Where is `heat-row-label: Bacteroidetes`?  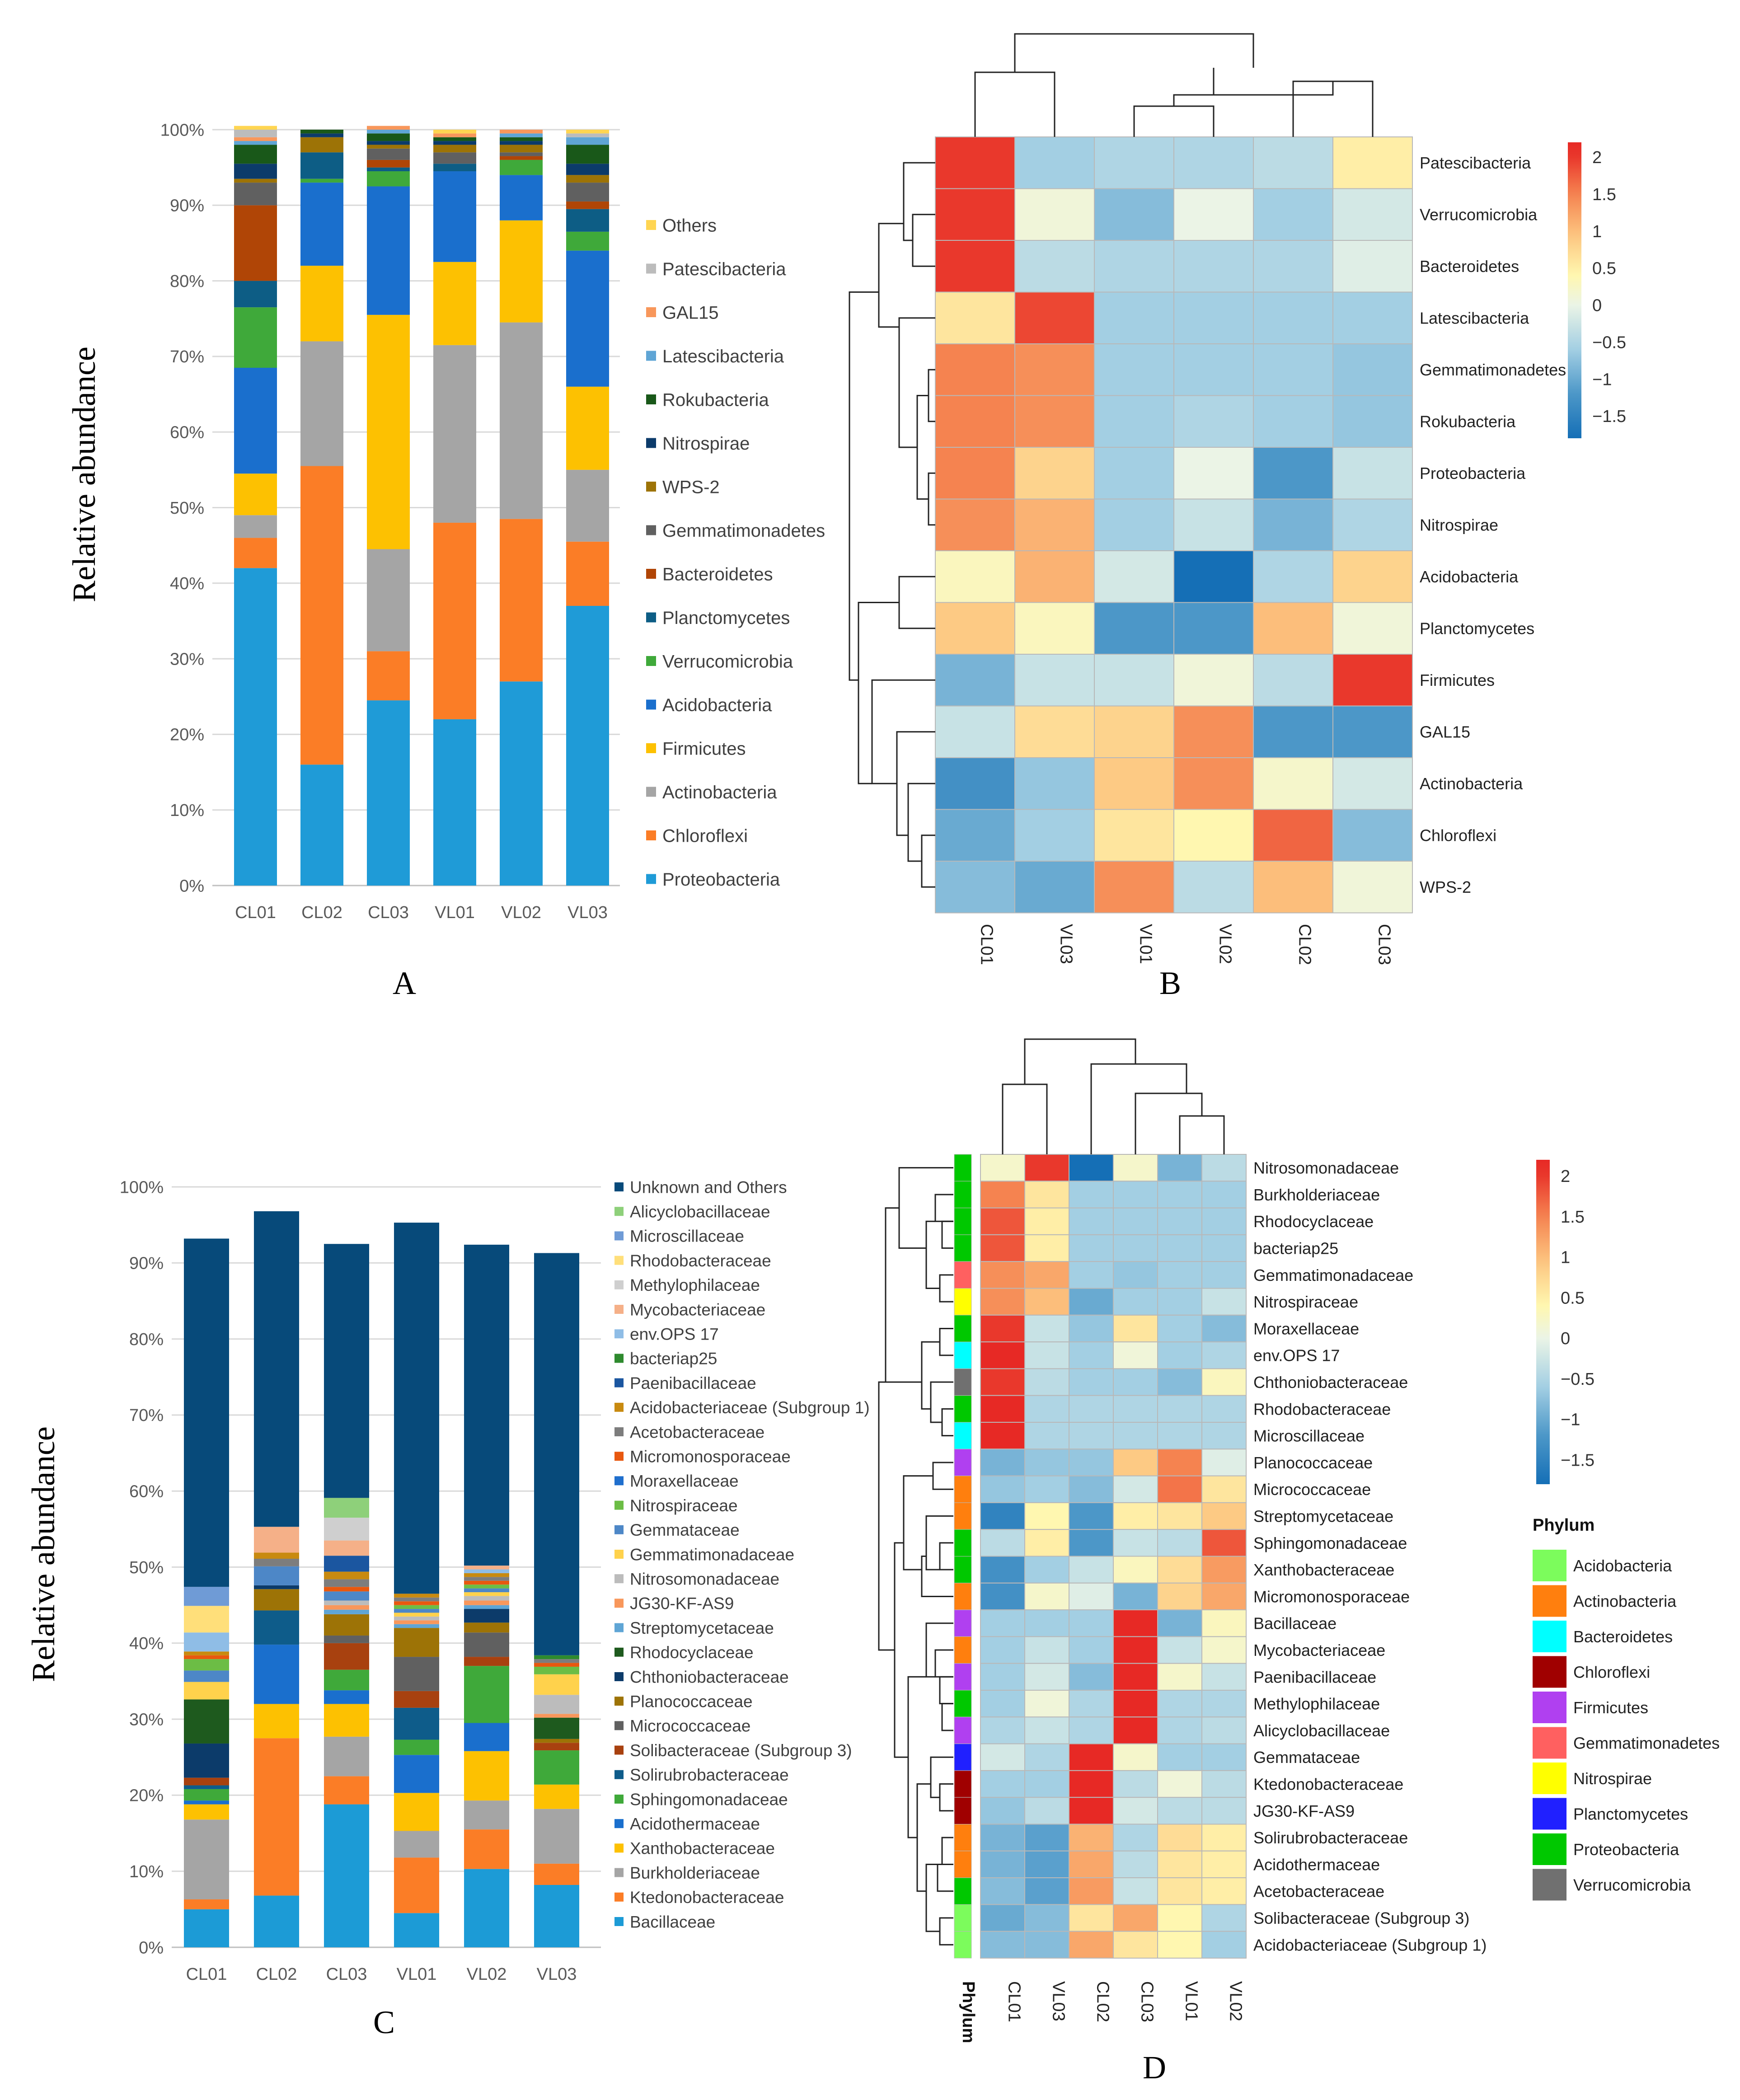
heat-row-label: Bacteroidetes is located at coordinates (1469, 266).